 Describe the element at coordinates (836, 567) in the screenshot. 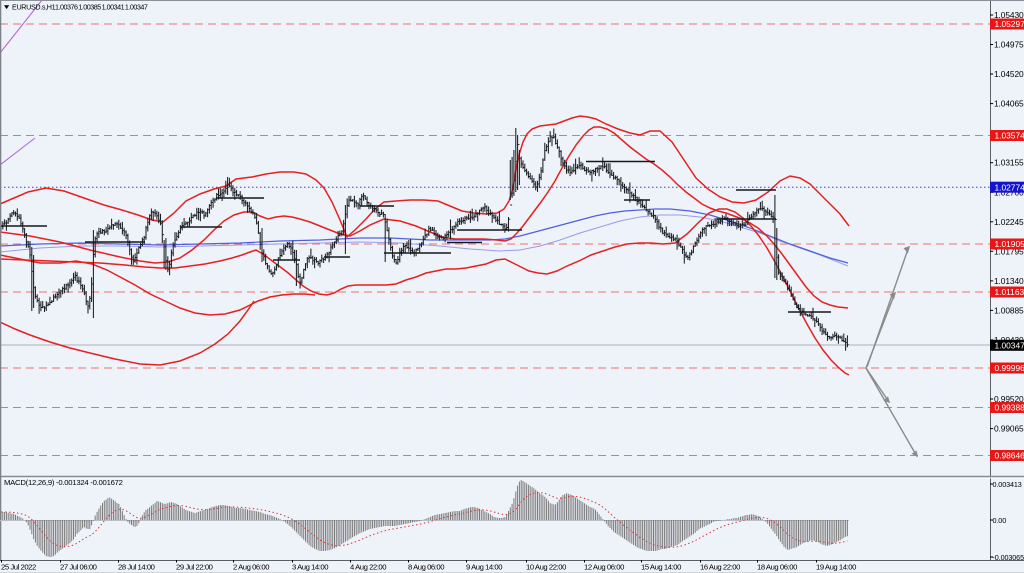

I see `svg-text: 19 Aug 14:00` at that location.